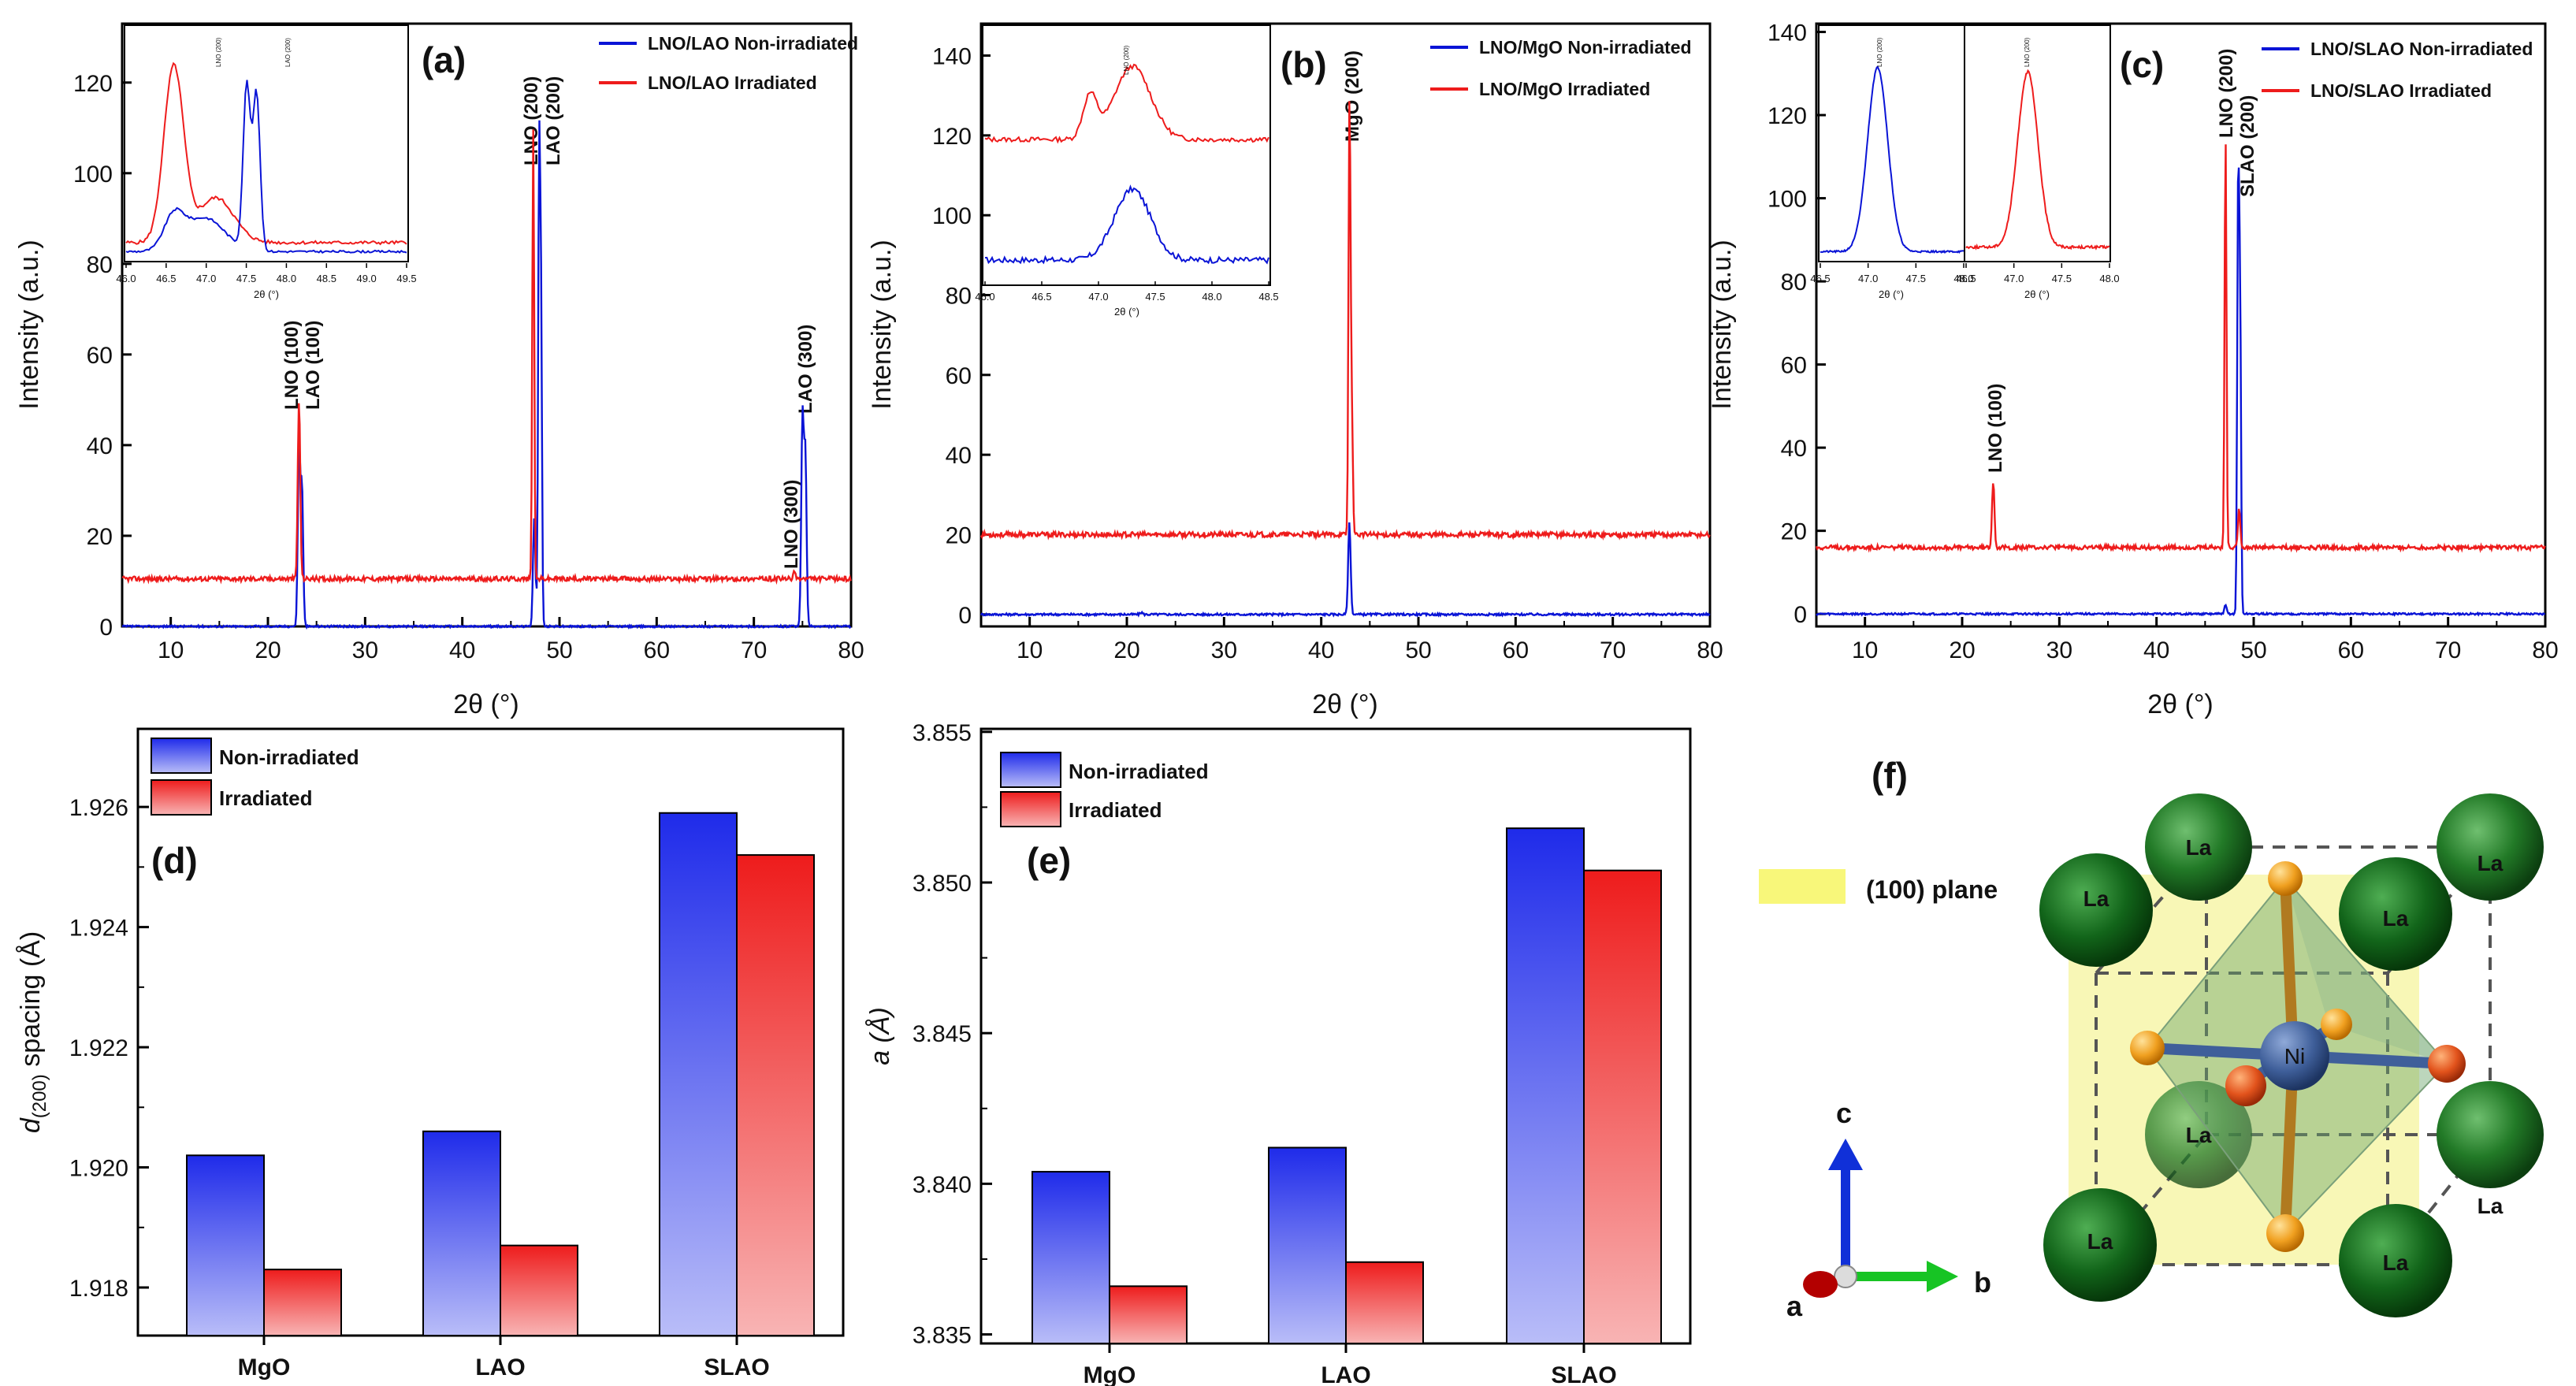 Image resolution: width=2576 pixels, height=1386 pixels. I want to click on inset-peak-label-b: LNO (200), so click(1126, 60).